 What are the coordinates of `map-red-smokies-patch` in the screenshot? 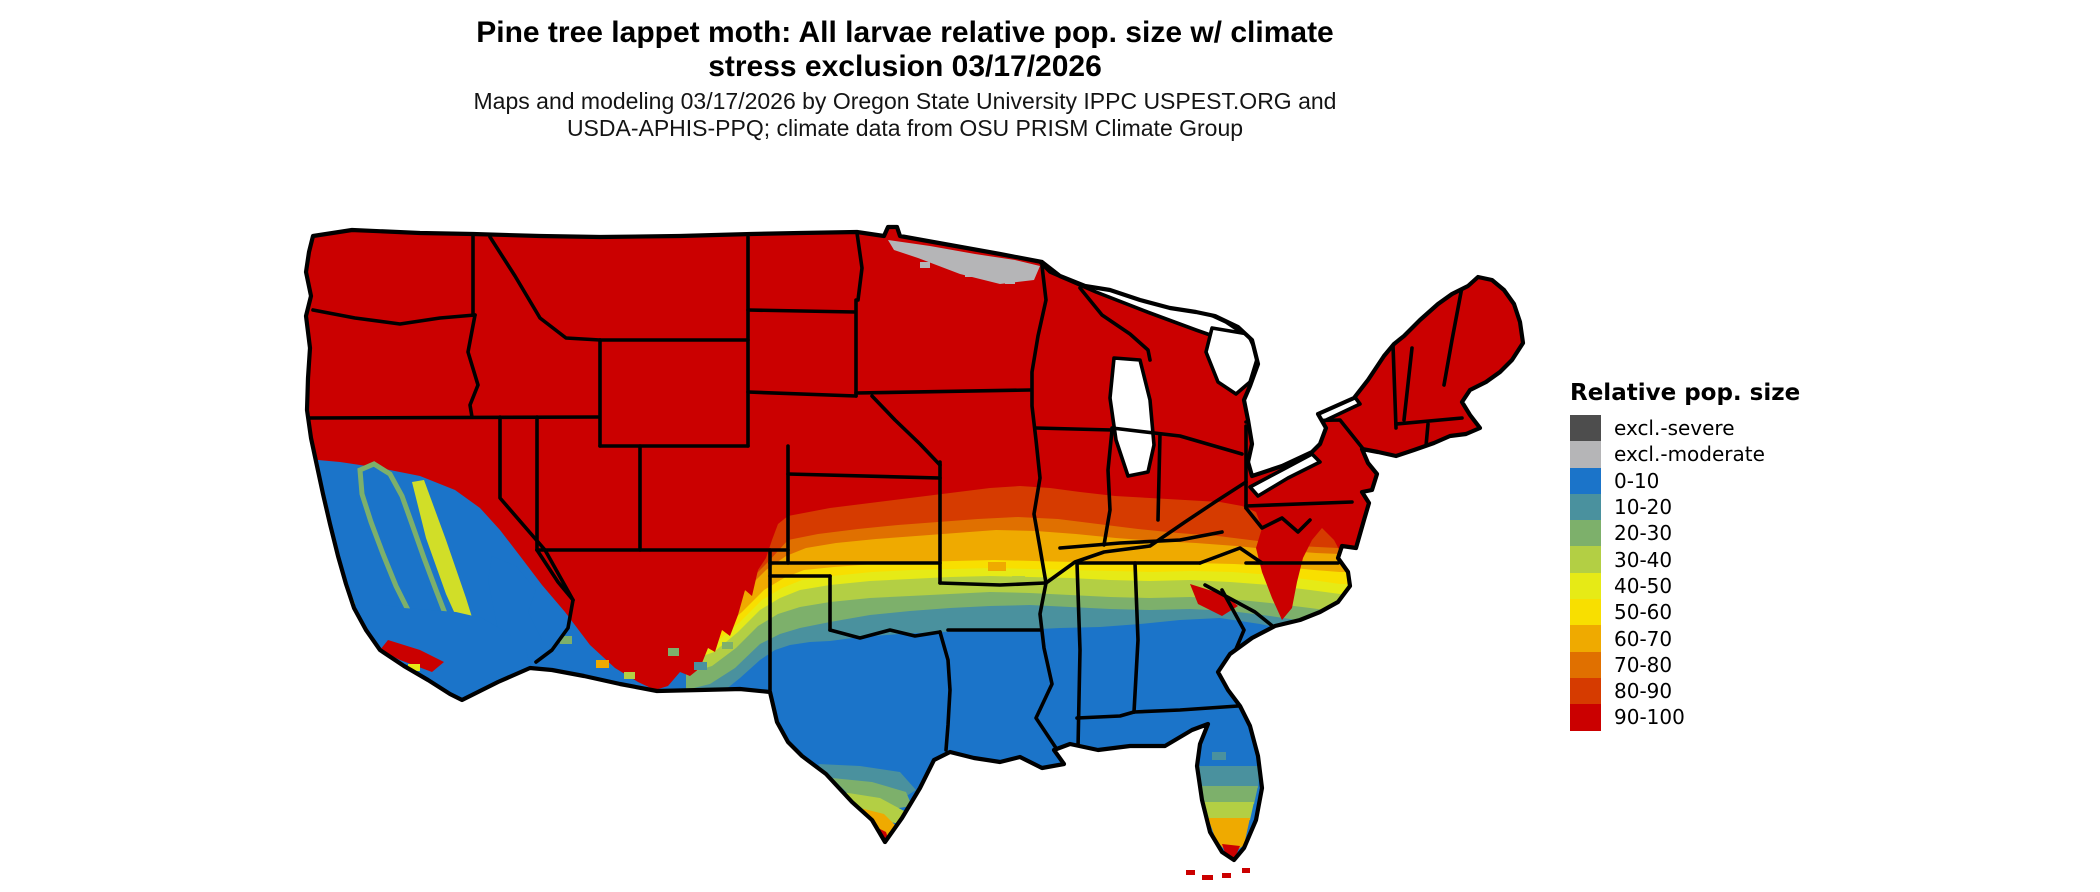 It's located at (1214, 600).